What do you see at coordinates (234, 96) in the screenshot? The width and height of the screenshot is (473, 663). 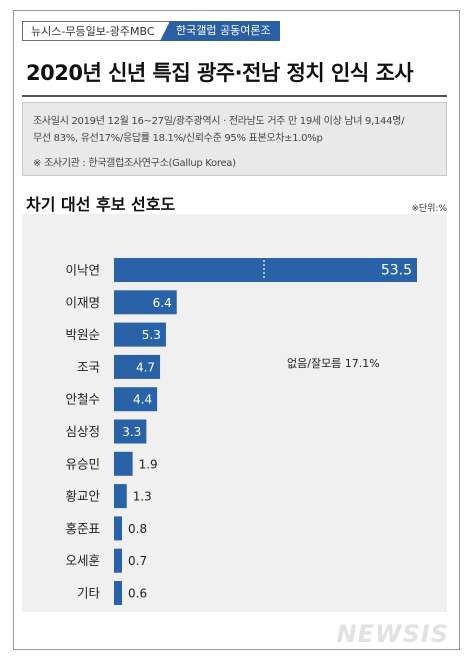 I see `title-divider` at bounding box center [234, 96].